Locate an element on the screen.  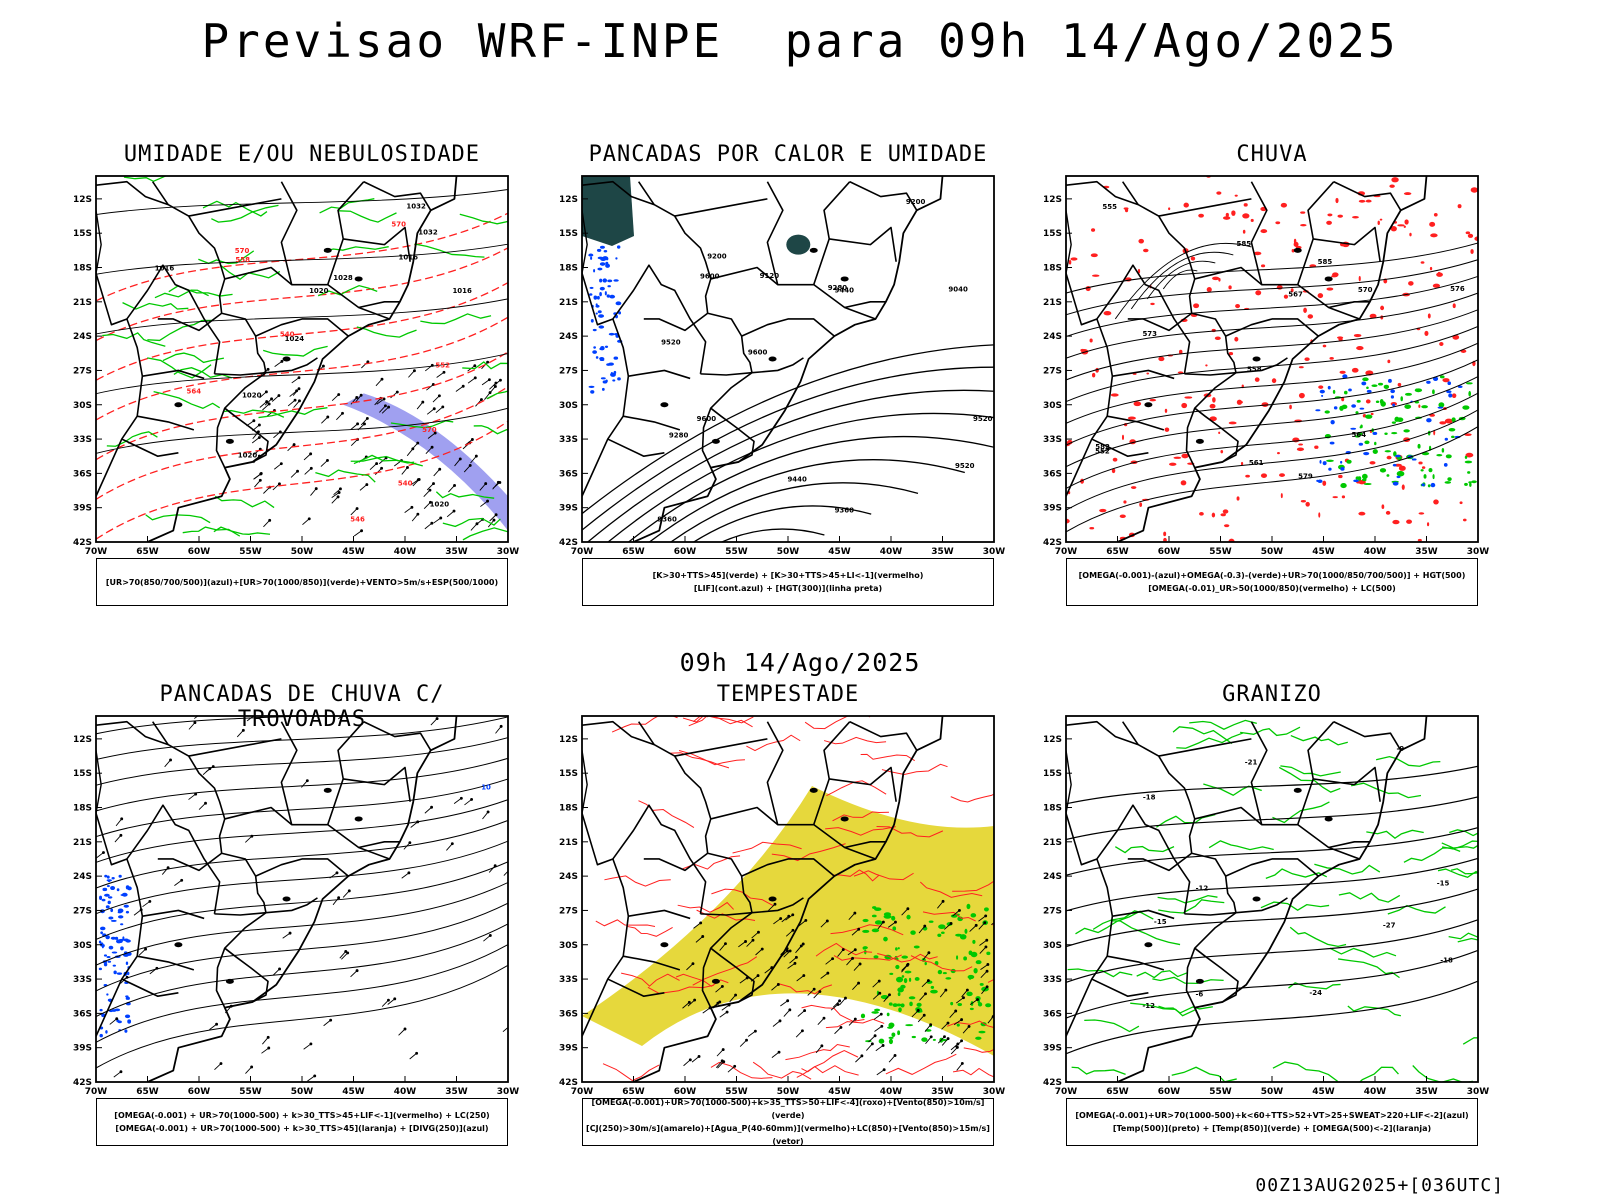
hgt300-label: 9360 is located at coordinates (845, 511).